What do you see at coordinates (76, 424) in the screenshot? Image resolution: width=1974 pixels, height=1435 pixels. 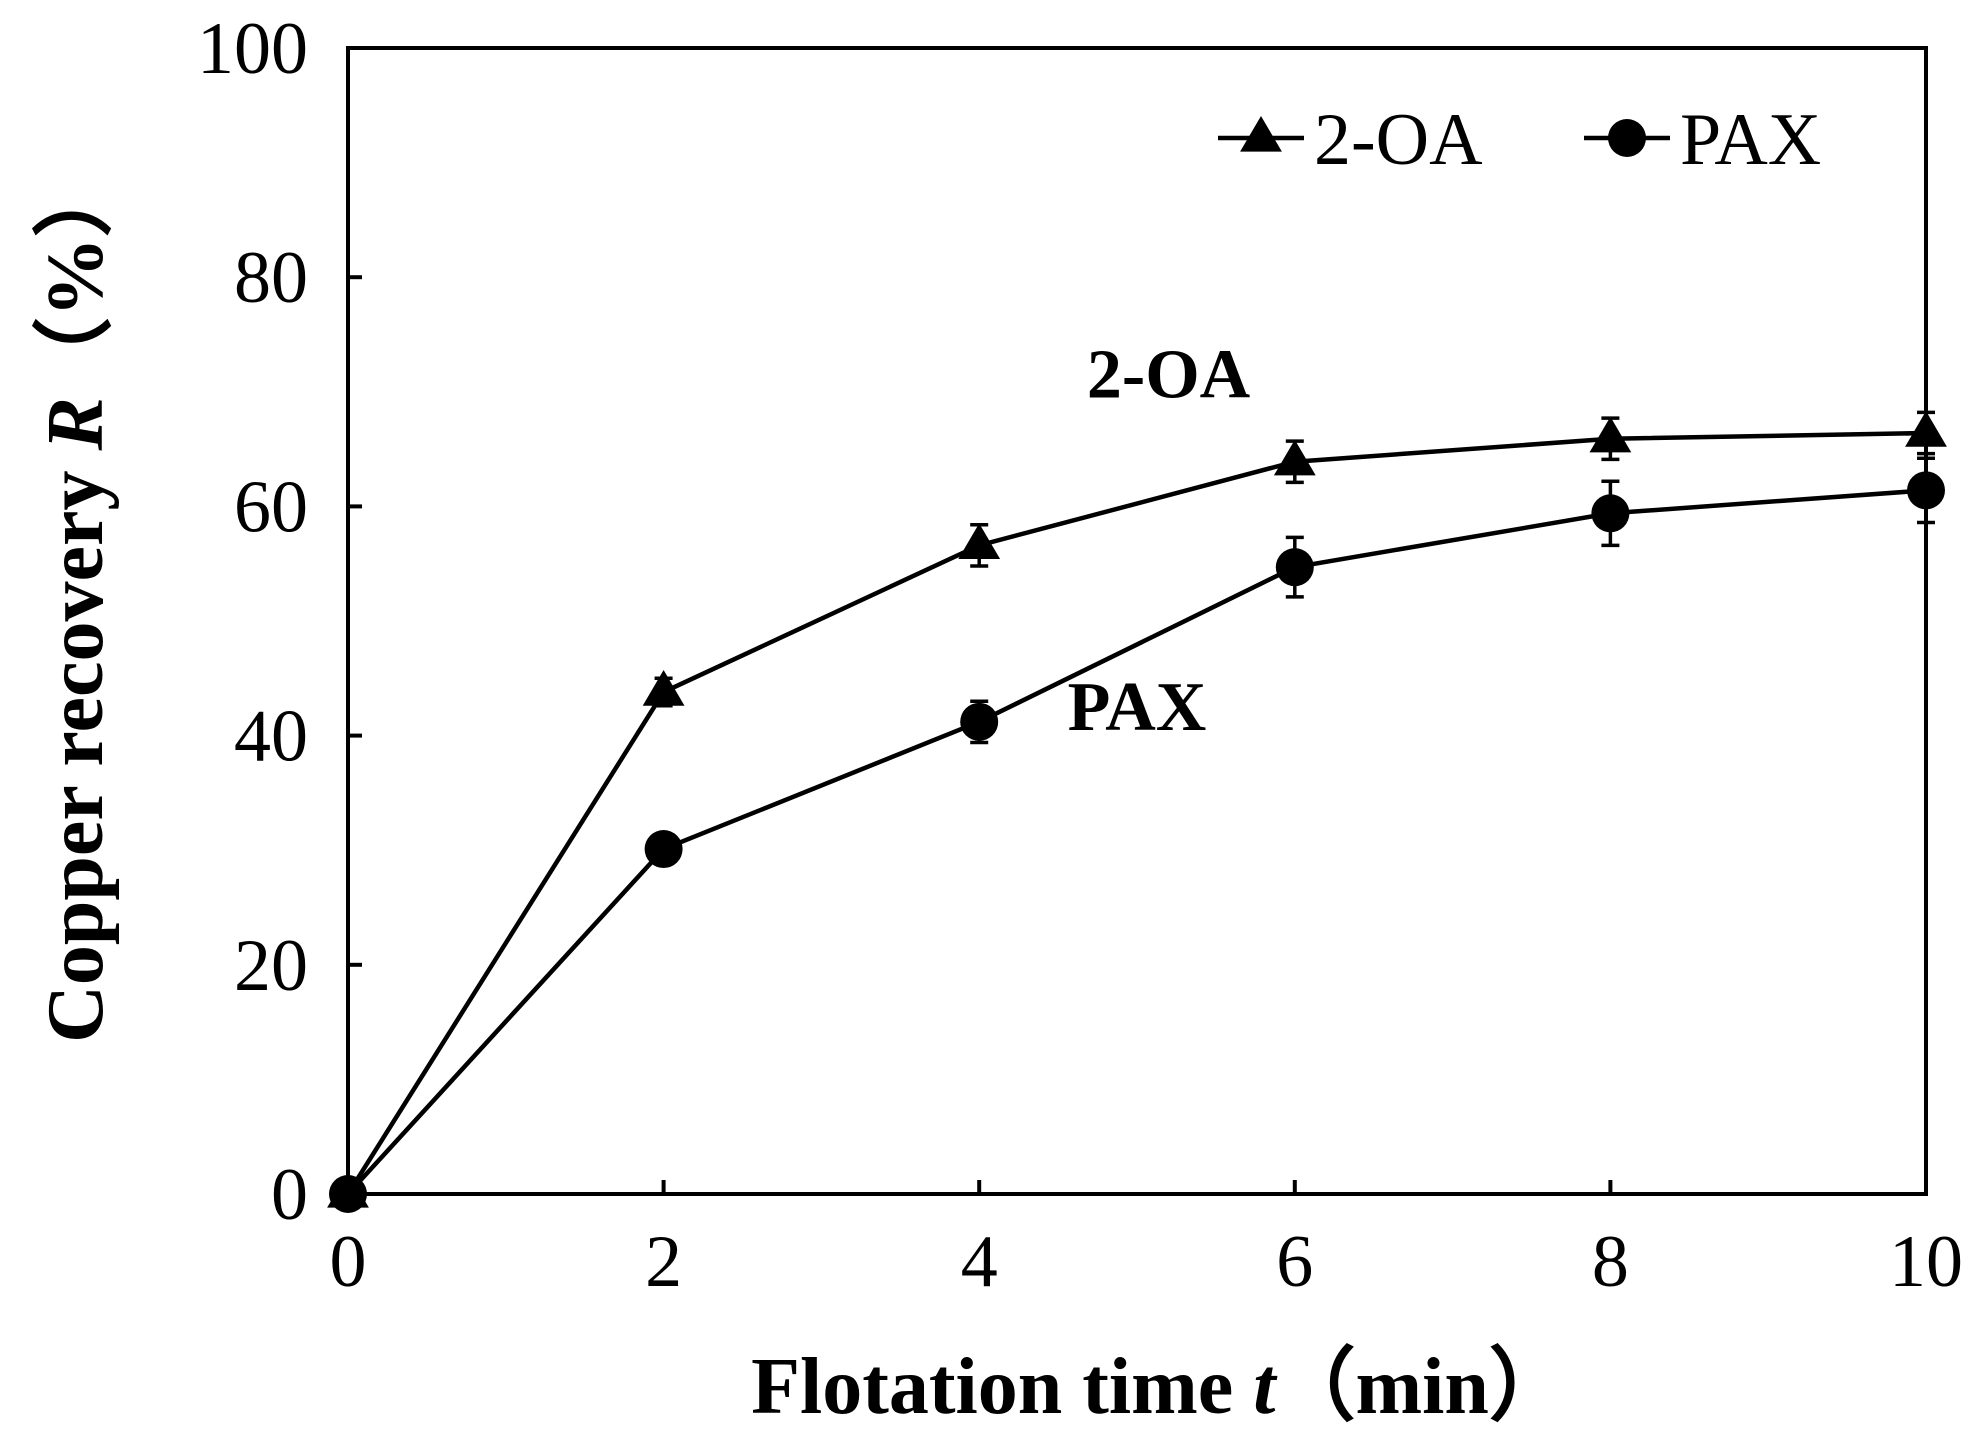 I see `y-axis-title-variable: R` at bounding box center [76, 424].